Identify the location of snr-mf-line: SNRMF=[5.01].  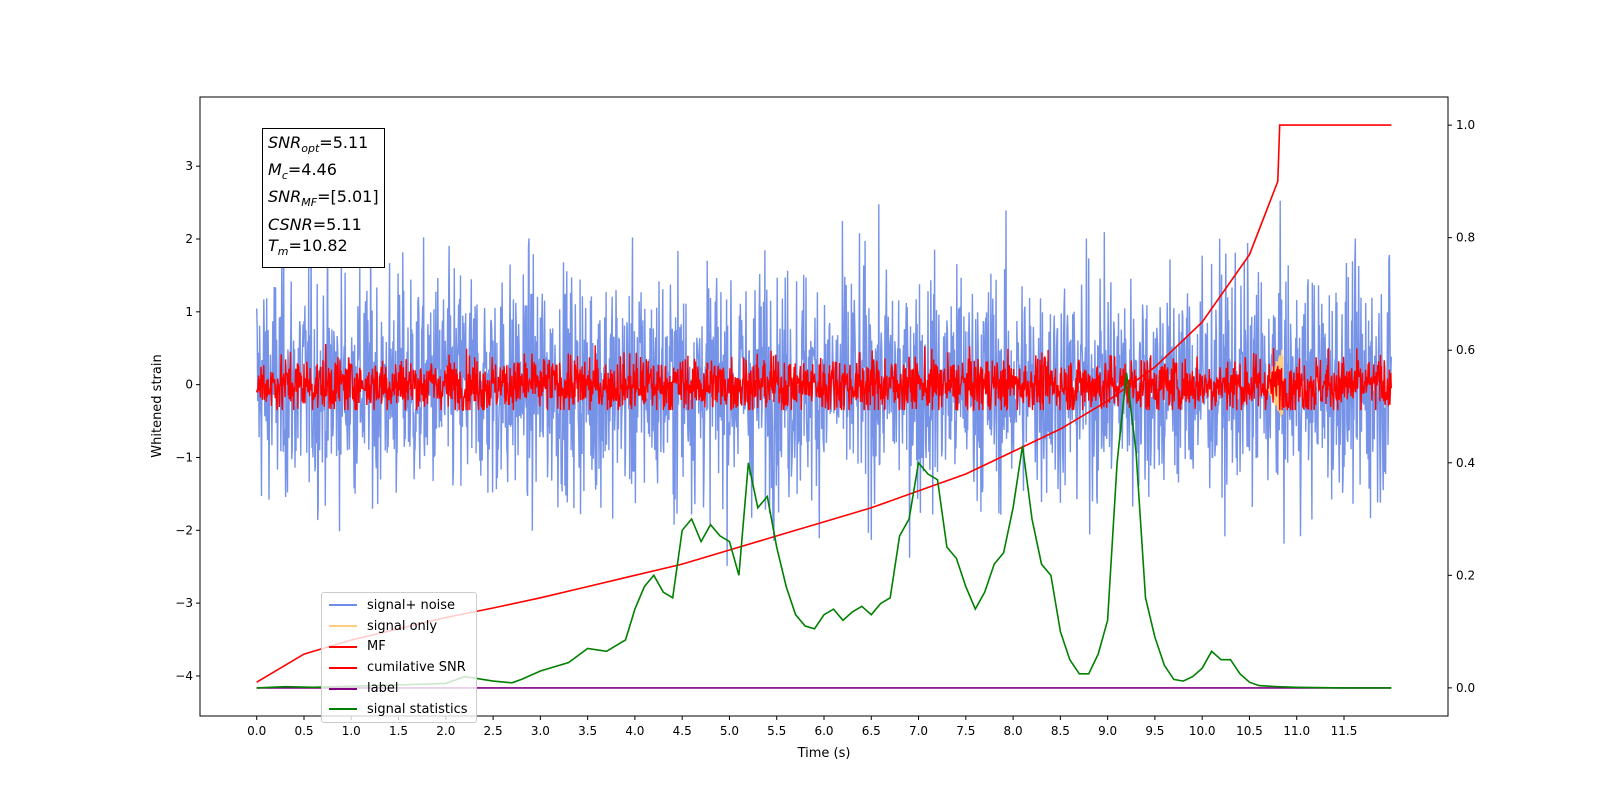
(323, 198).